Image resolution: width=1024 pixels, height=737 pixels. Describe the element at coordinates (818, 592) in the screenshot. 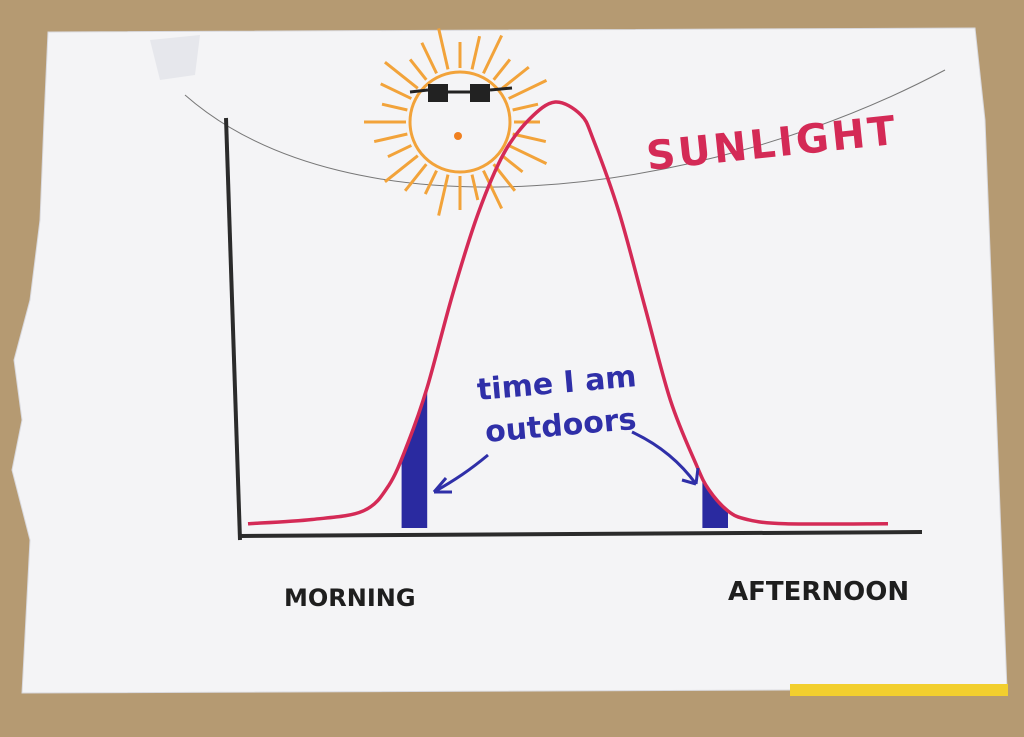

I see `x-label-afternoon: AFTERNOON` at that location.